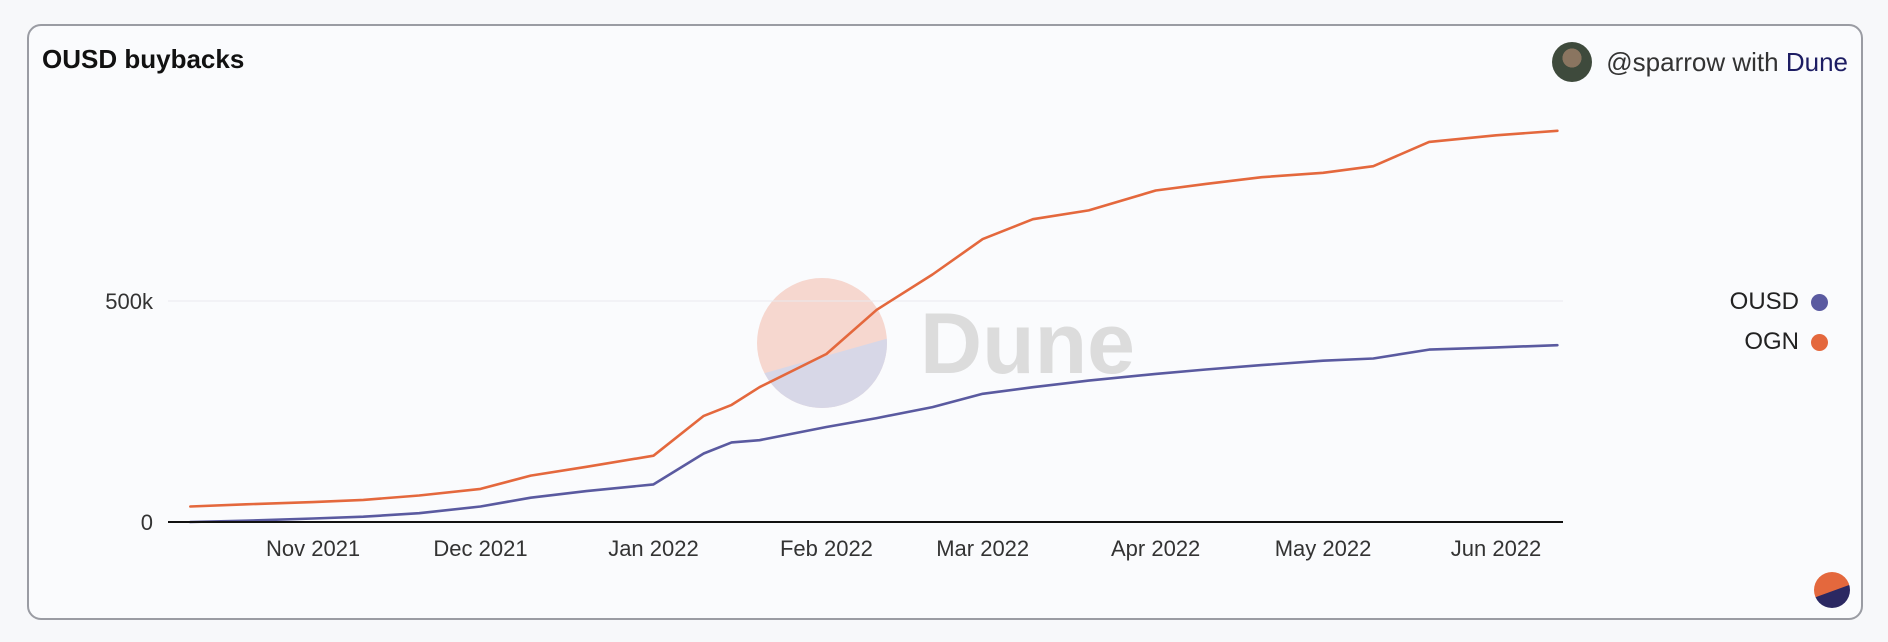 The image size is (1888, 642). I want to click on dune-watermark: Dune, so click(946, 343).